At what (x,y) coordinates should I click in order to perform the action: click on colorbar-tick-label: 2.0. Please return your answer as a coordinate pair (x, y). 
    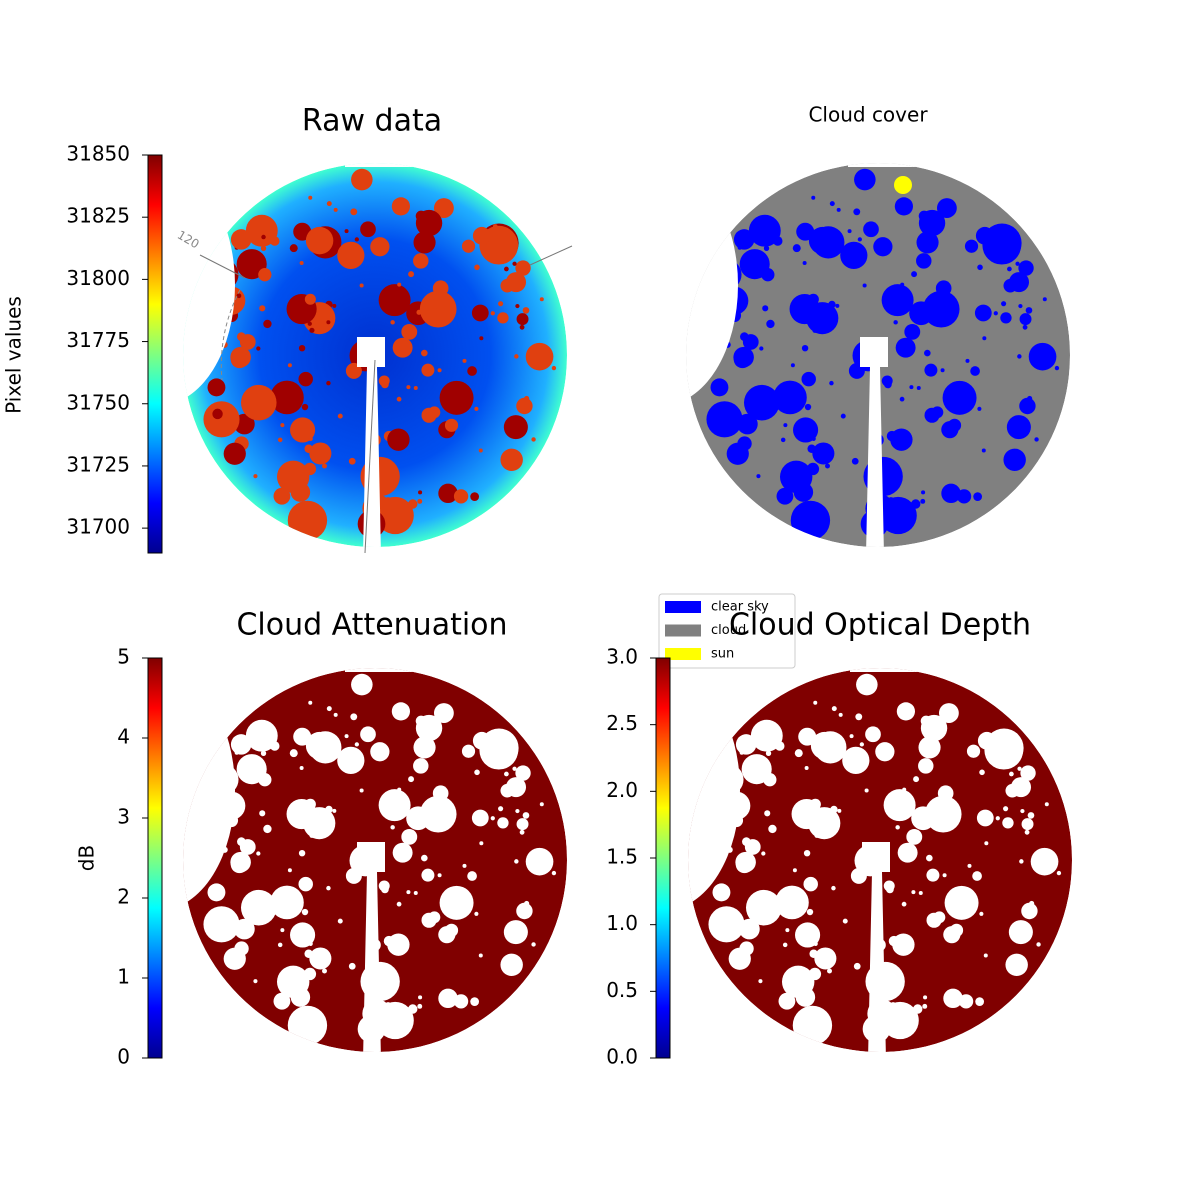
    Looking at the image, I should click on (622, 790).